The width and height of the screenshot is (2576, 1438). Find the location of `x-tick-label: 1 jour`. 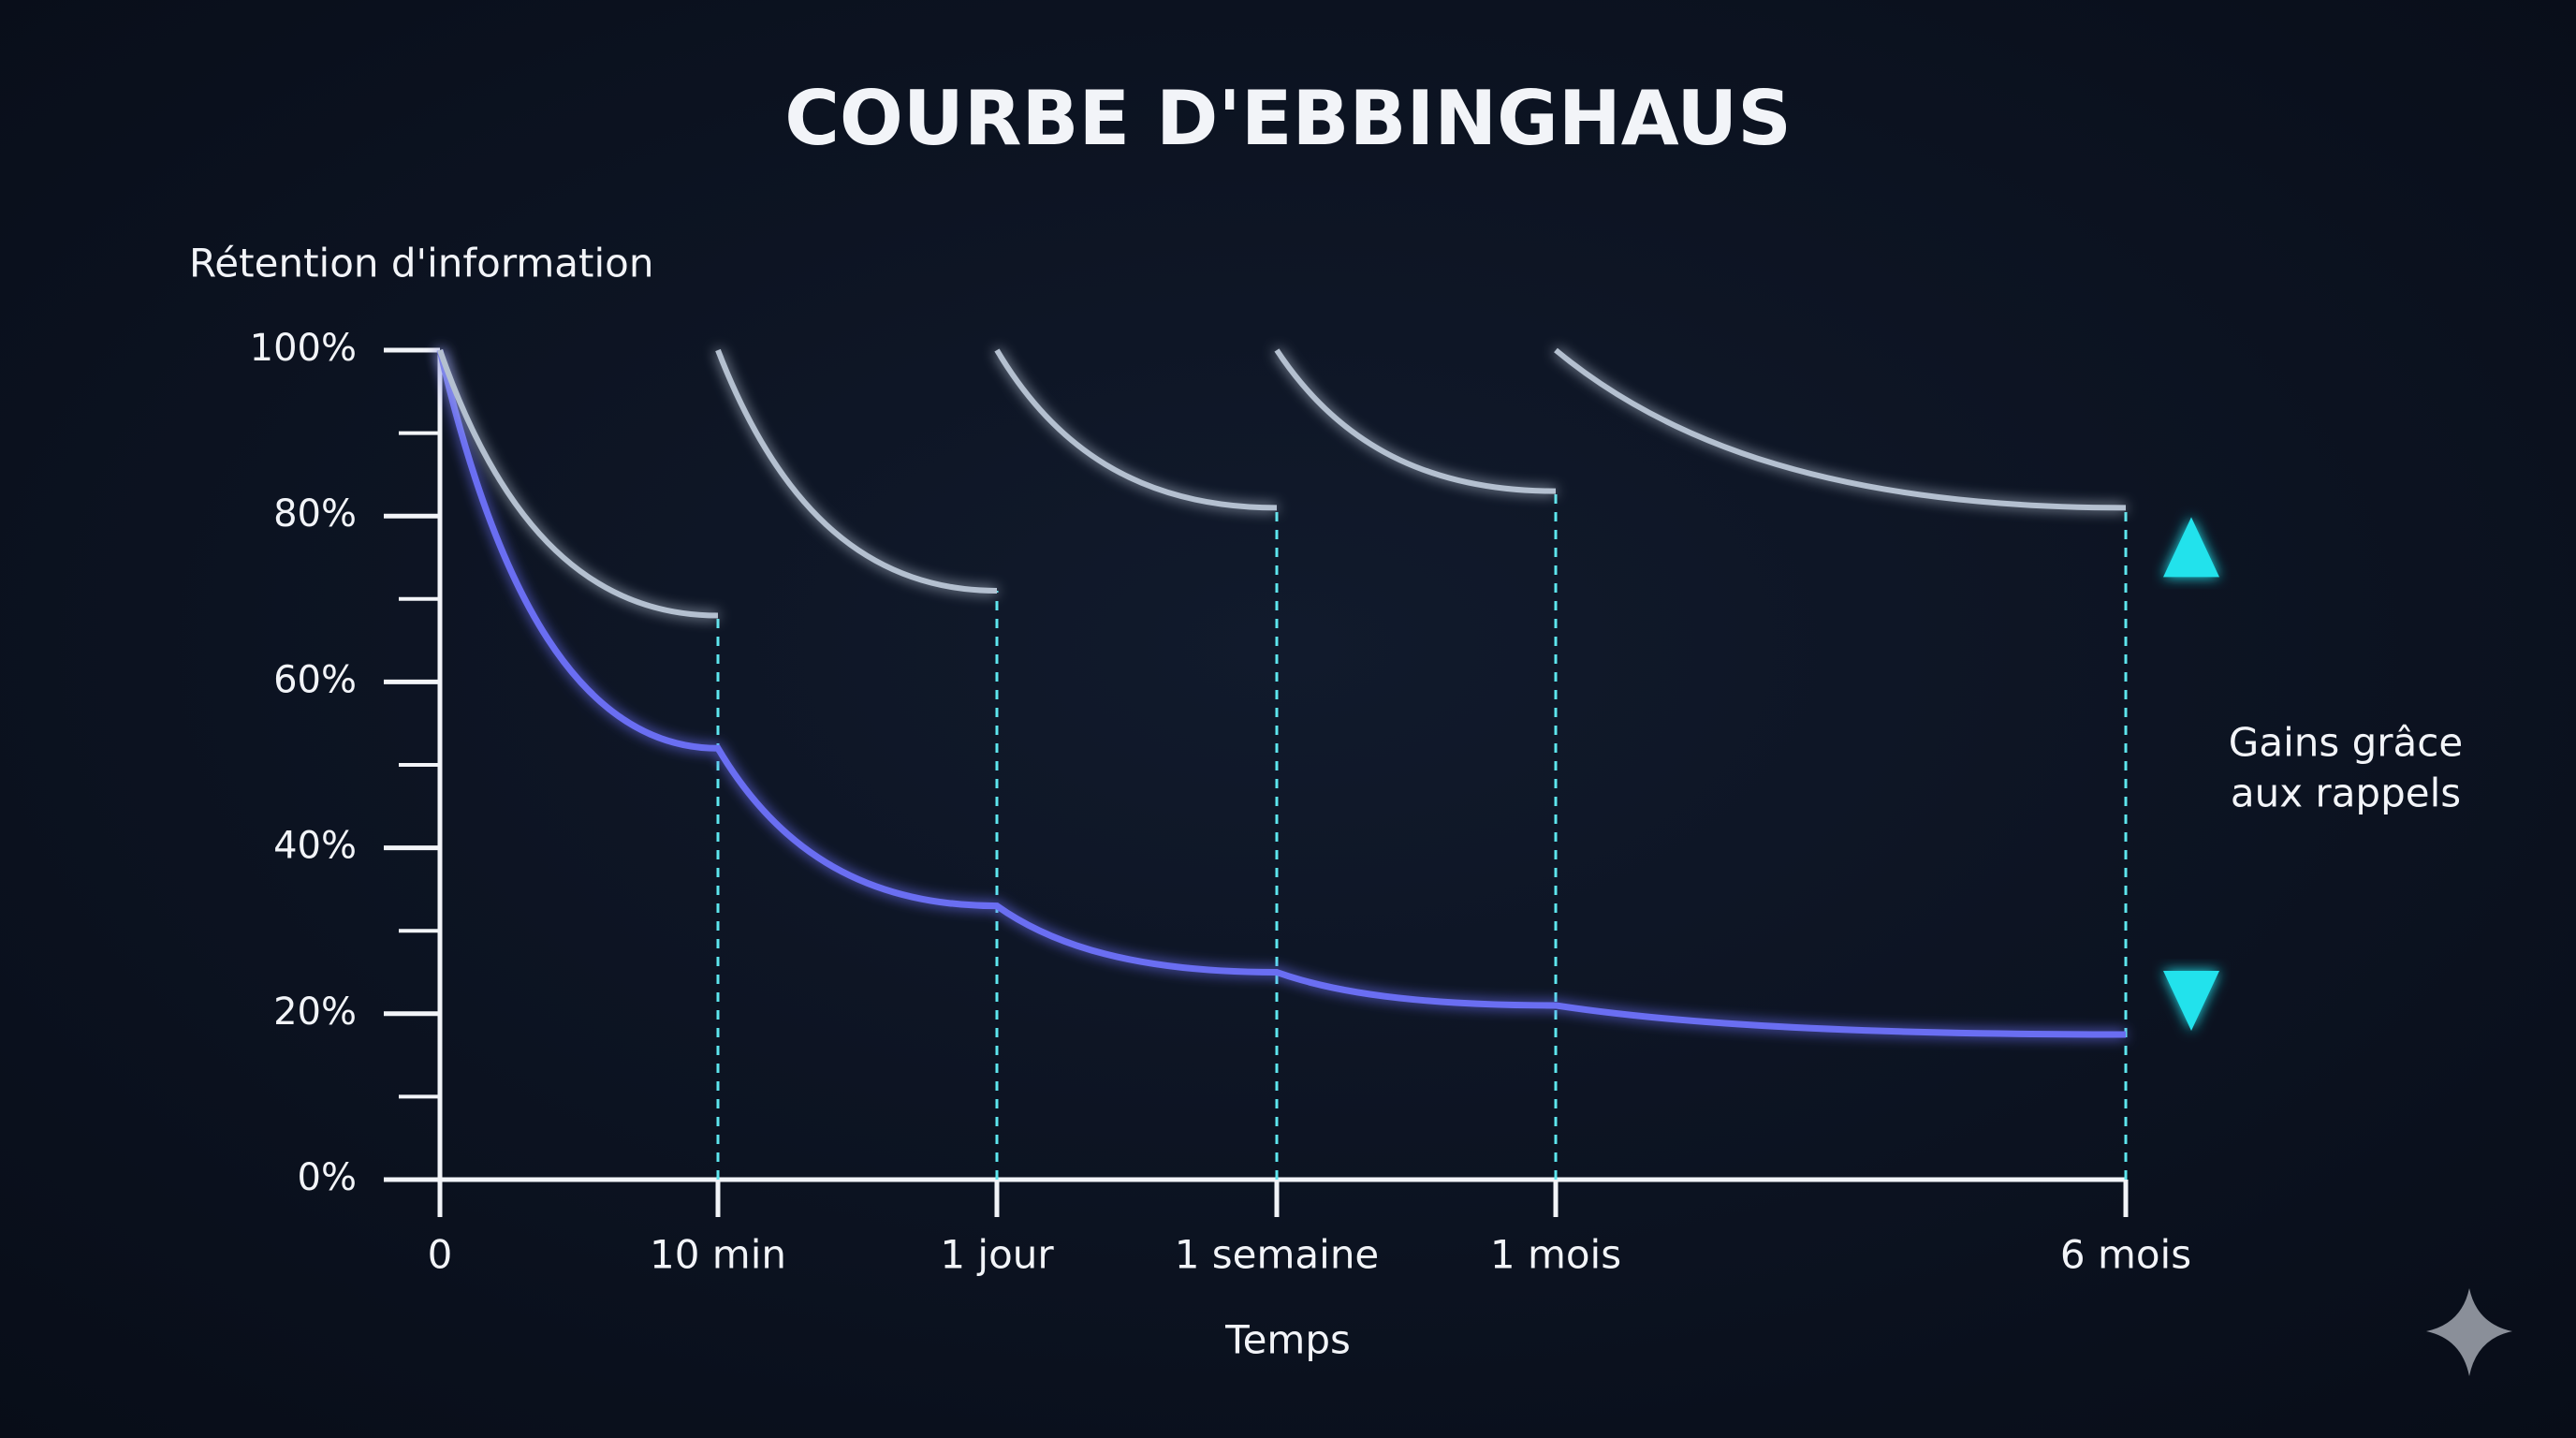

x-tick-label: 1 jour is located at coordinates (997, 1255).